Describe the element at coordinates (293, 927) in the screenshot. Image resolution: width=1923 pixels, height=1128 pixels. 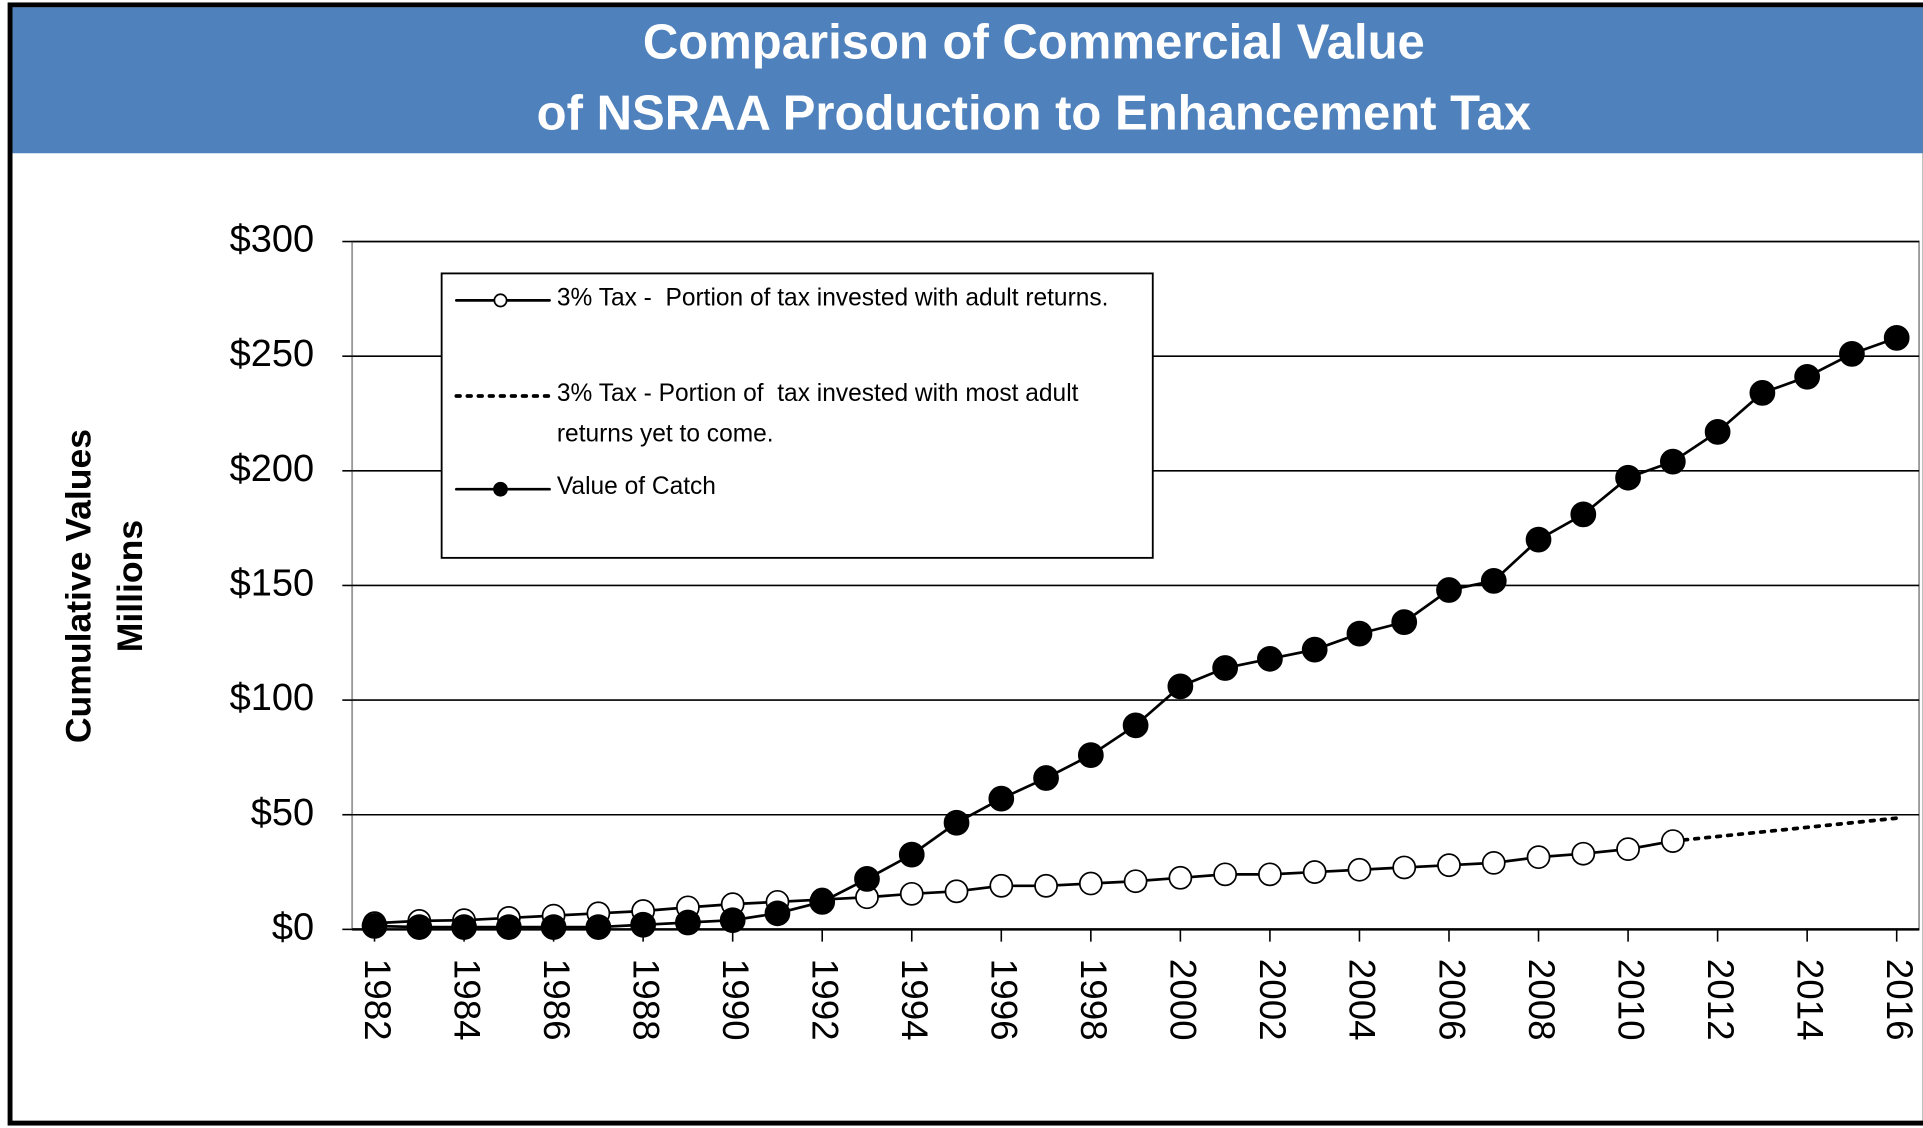
I see `y-tick-label: $0` at that location.